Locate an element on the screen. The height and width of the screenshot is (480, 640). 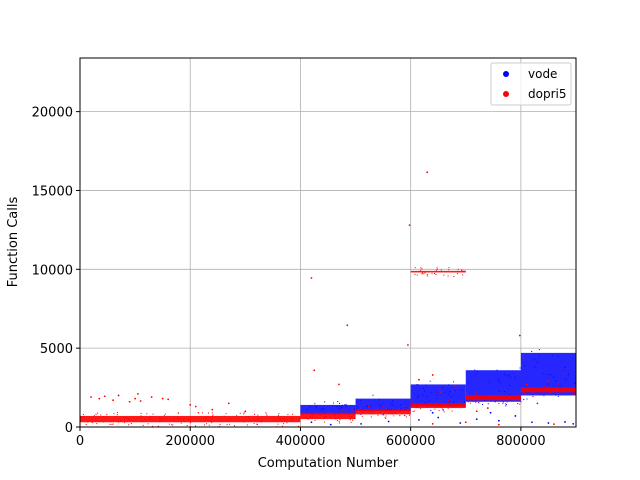
y-axis-label: Function Calls is located at coordinates (13, 242).